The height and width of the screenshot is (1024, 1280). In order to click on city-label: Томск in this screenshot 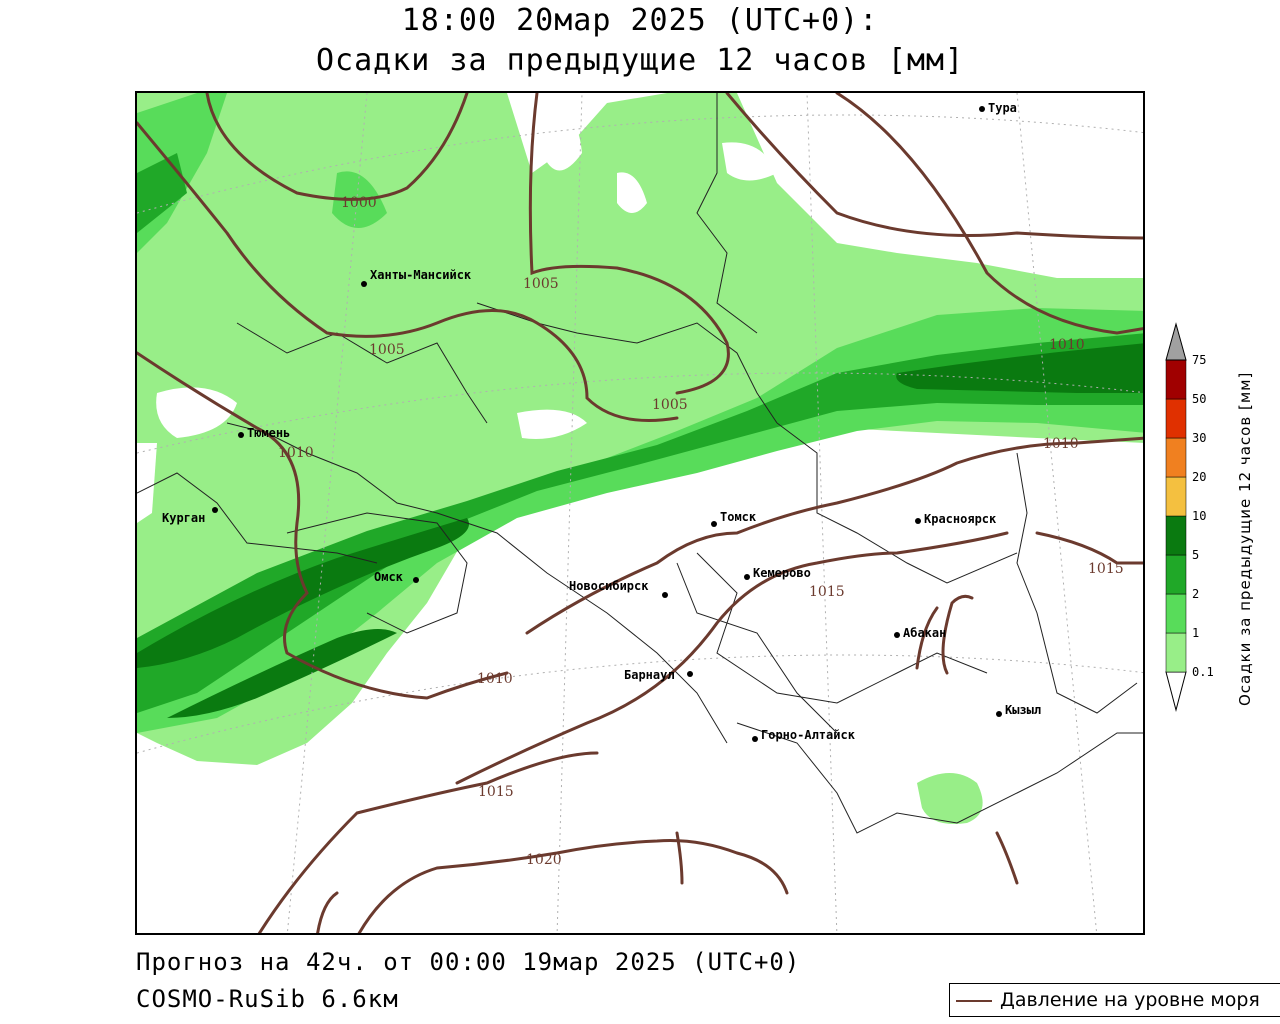, I will do `click(738, 517)`.